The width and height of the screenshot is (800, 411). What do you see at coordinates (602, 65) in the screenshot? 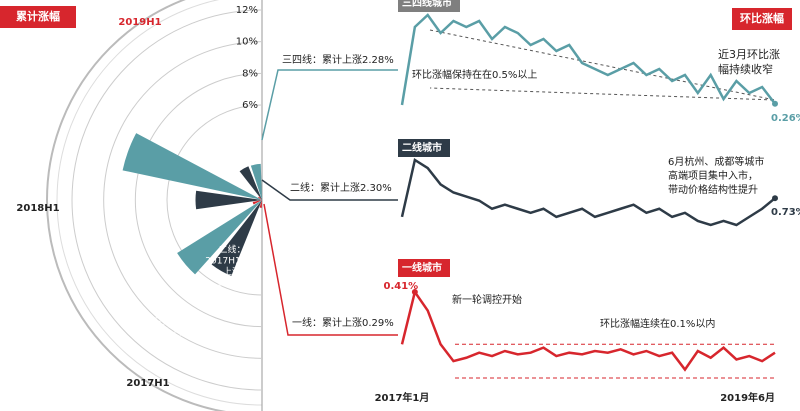
I see `trend-guide` at bounding box center [602, 65].